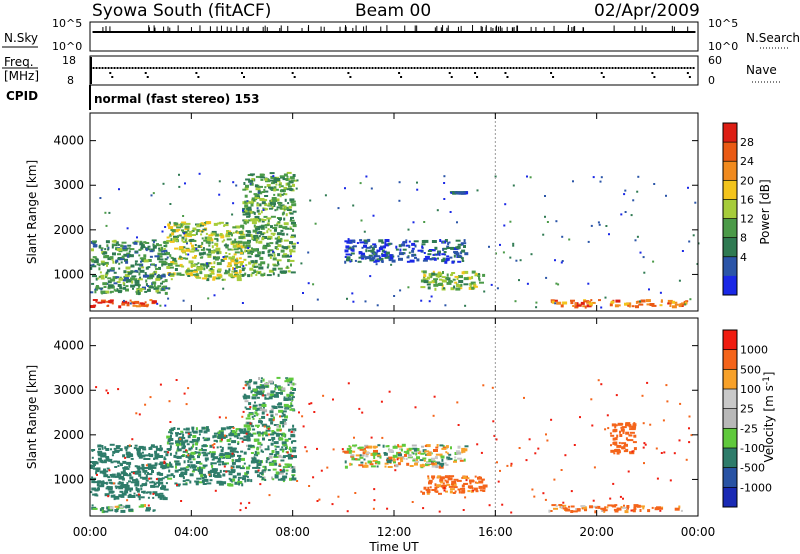 Image resolution: width=800 pixels, height=554 pixels. I want to click on nave-dot, so click(553, 77).